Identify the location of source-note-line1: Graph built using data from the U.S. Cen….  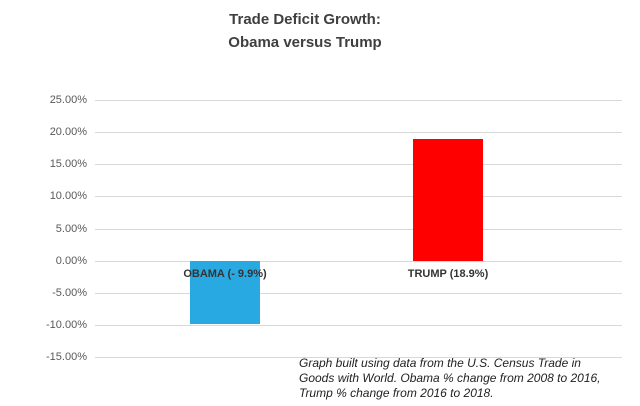
(440, 363).